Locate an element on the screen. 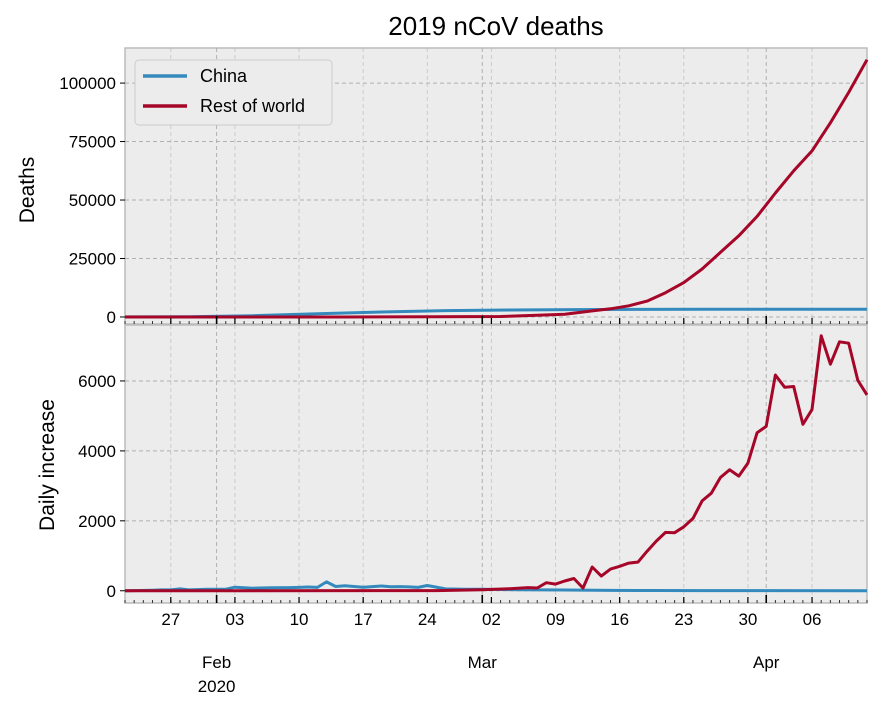 This screenshot has height=711, width=882. top-ytick-label-3: 75000 is located at coordinates (92, 142).